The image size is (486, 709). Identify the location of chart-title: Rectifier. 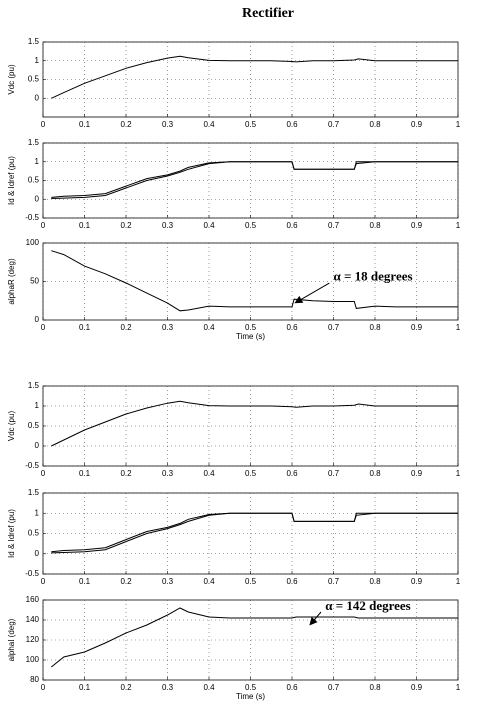
(268, 13).